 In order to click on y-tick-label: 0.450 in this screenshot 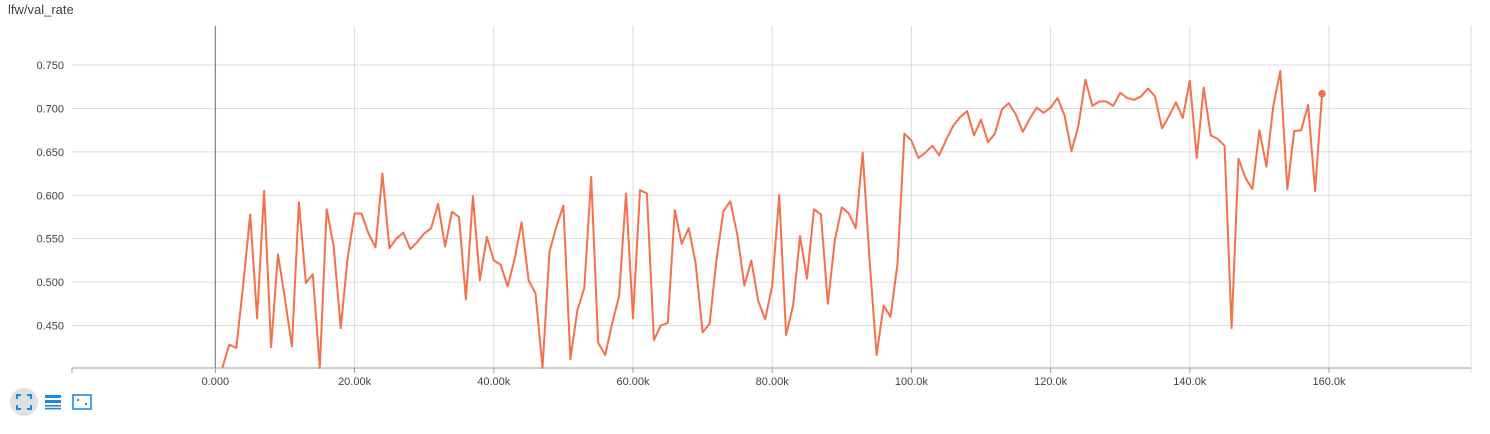, I will do `click(50, 326)`.